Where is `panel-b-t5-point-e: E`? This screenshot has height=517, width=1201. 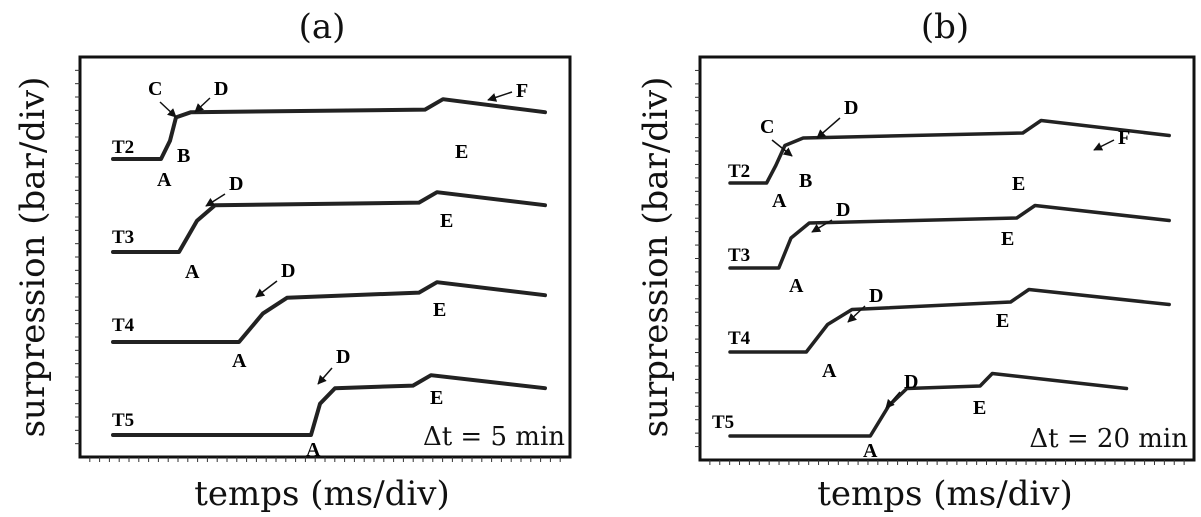
panel-b-t5-point-e: E is located at coordinates (979, 408).